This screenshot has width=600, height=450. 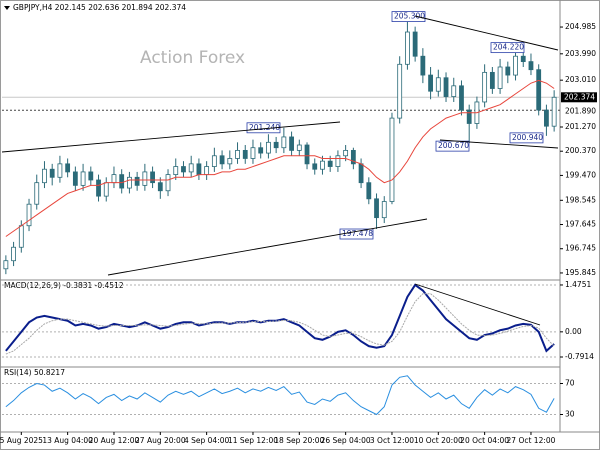 What do you see at coordinates (531, 440) in the screenshot?
I see `x-tick-label: 27 Oct 12:00` at bounding box center [531, 440].